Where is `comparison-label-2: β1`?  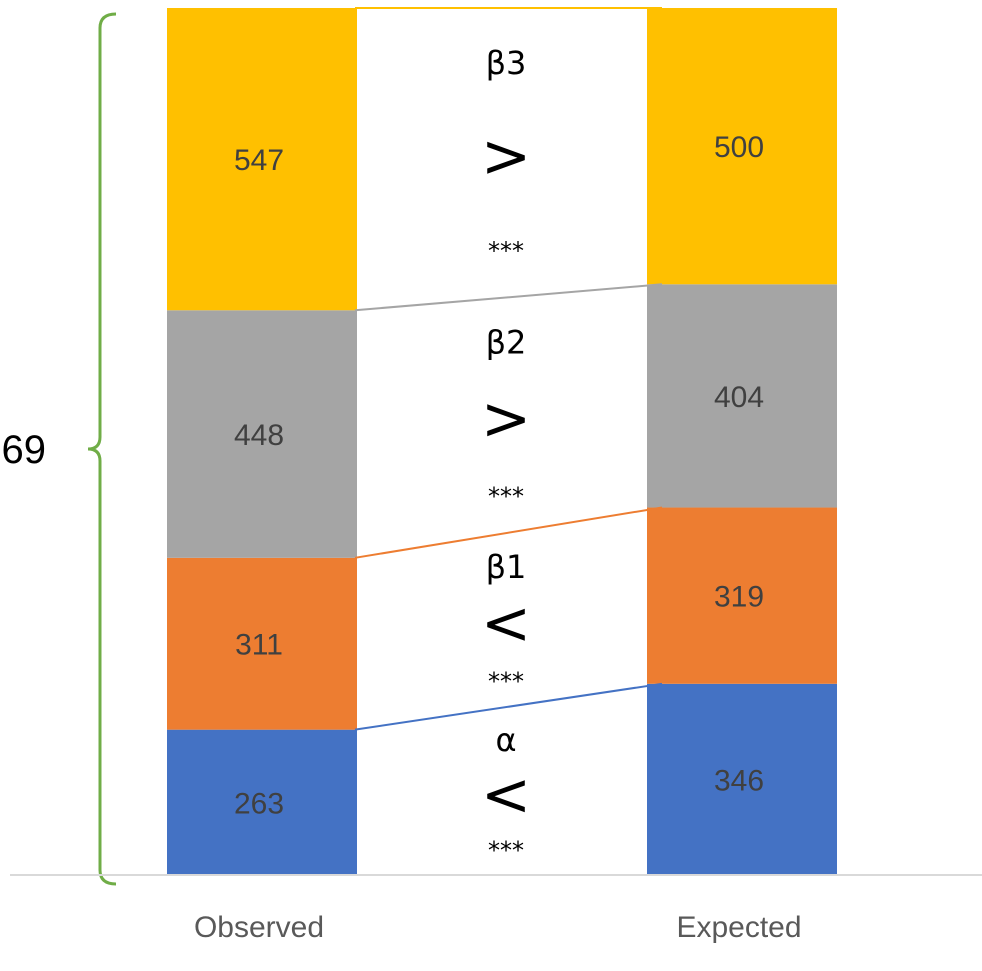
comparison-label-2: β1 is located at coordinates (506, 567).